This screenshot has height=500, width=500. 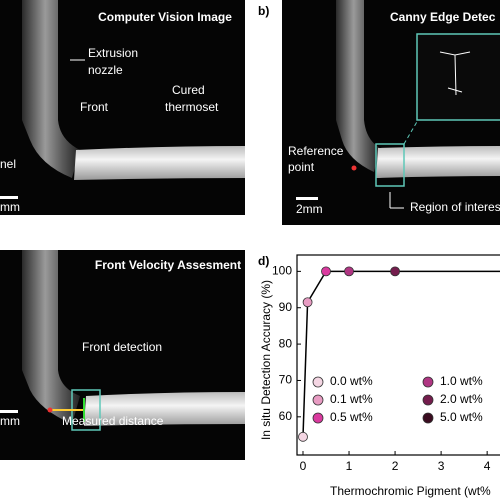 I want to click on annotation: Extrusion, so click(x=113, y=53).